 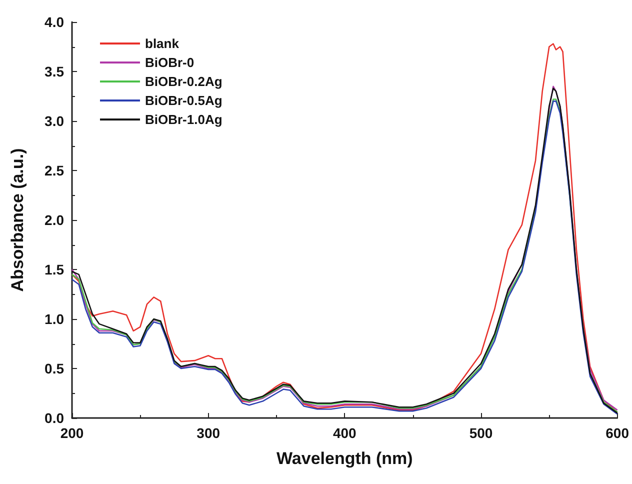 What do you see at coordinates (481, 433) in the screenshot?
I see `x-tick-label: 500` at bounding box center [481, 433].